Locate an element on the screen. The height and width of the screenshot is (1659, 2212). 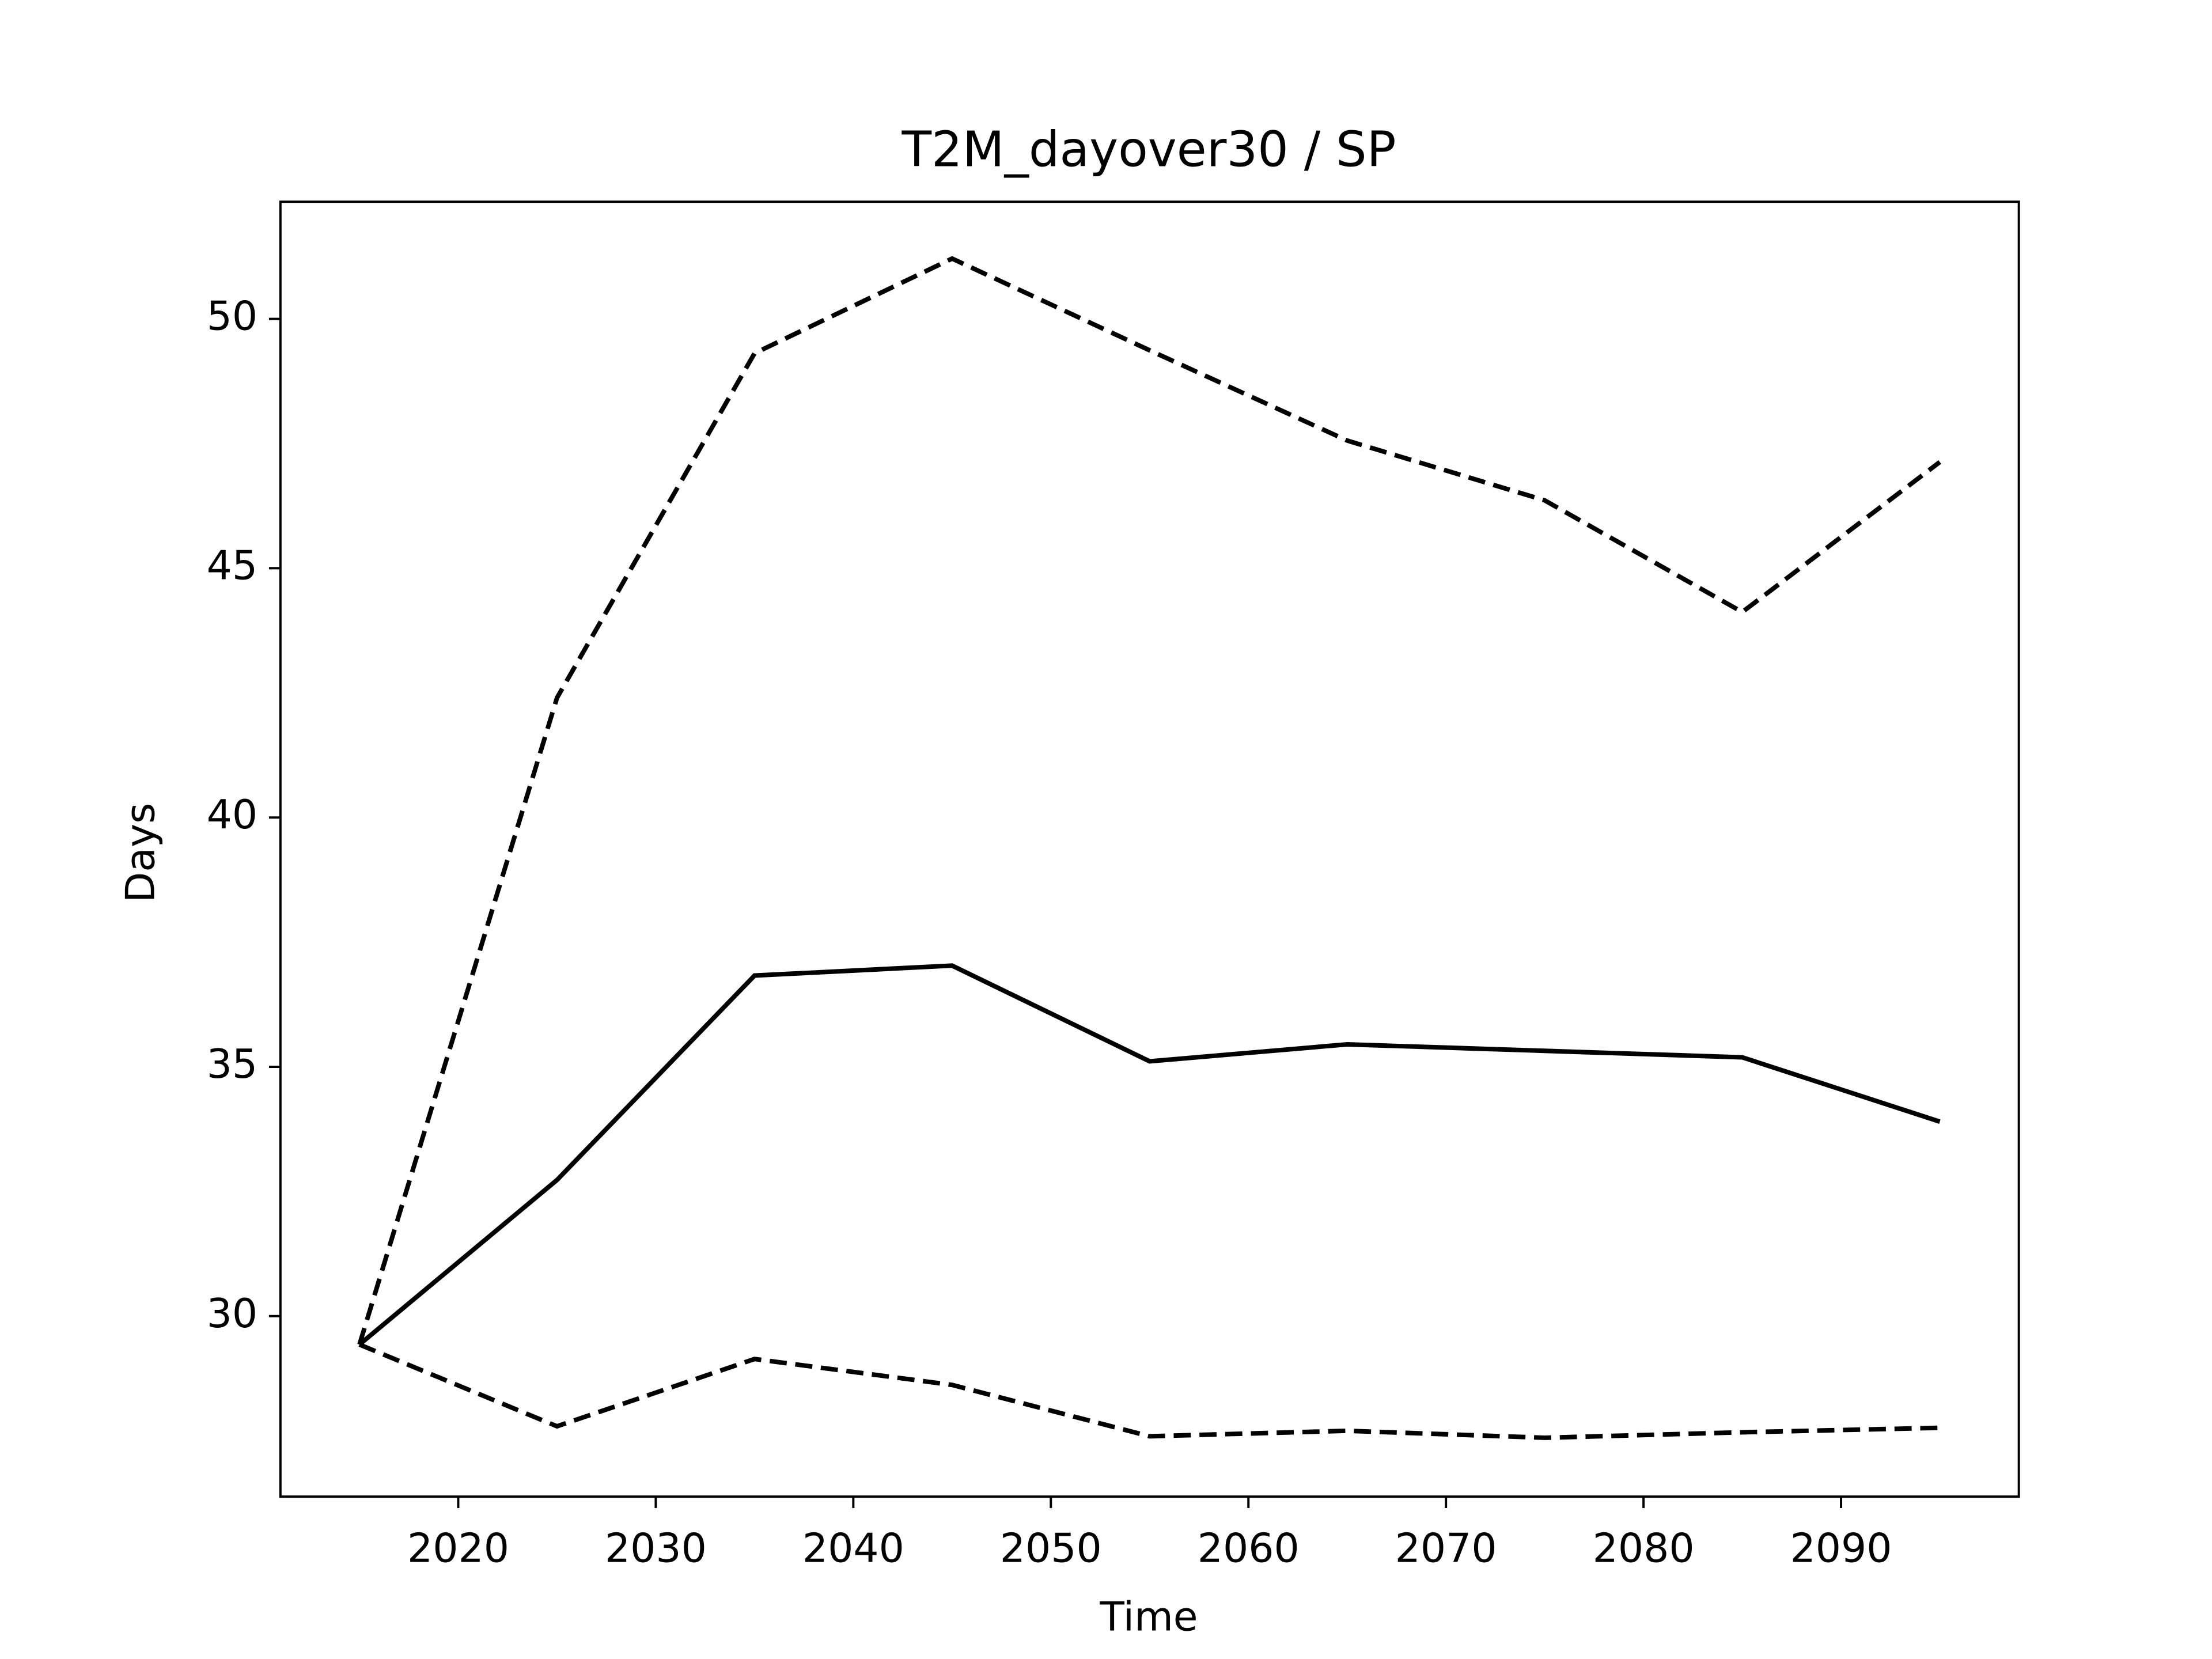
x-tick-label: 2070 is located at coordinates (1446, 1548).